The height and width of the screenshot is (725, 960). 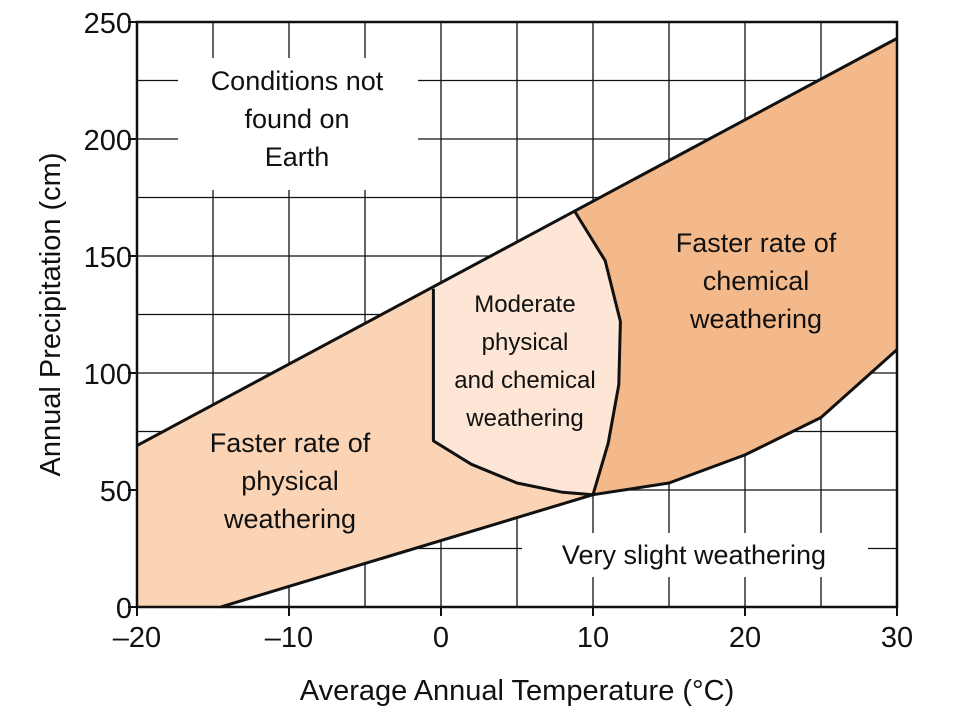 I want to click on region-label-physical: Faster rate of physical weathering, so click(x=290, y=481).